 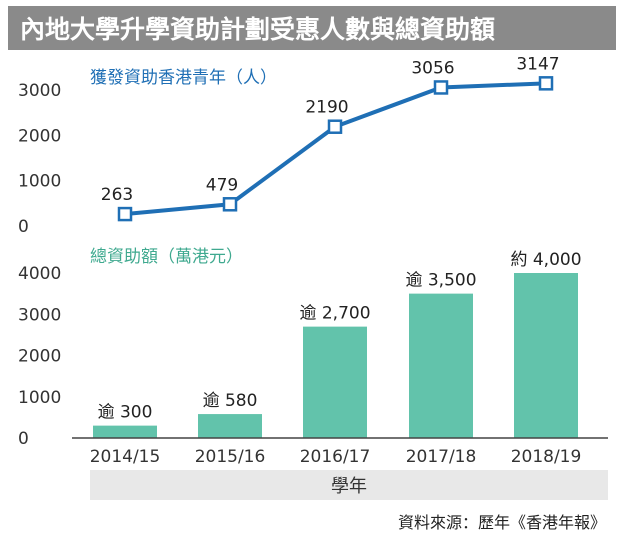 What do you see at coordinates (183, 78) in the screenshot?
I see `line-subtitle: 獲發資助香港青年（人）` at bounding box center [183, 78].